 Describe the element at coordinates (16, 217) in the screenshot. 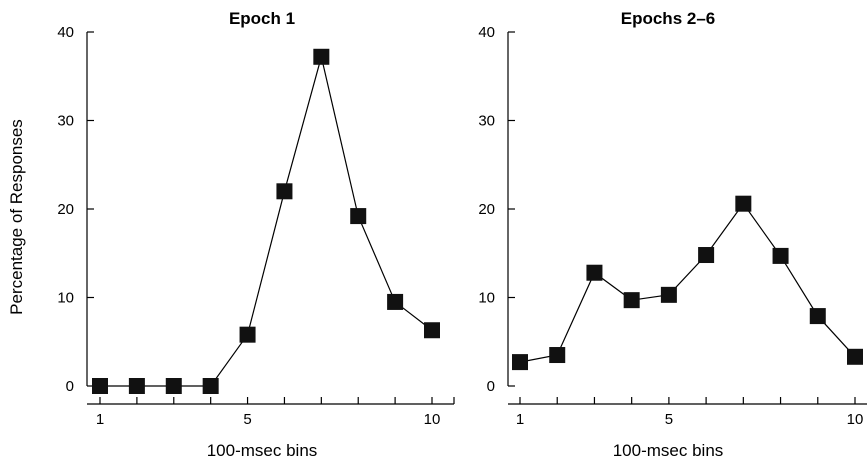

I see `y-axis-label: Percentage of Responses` at that location.